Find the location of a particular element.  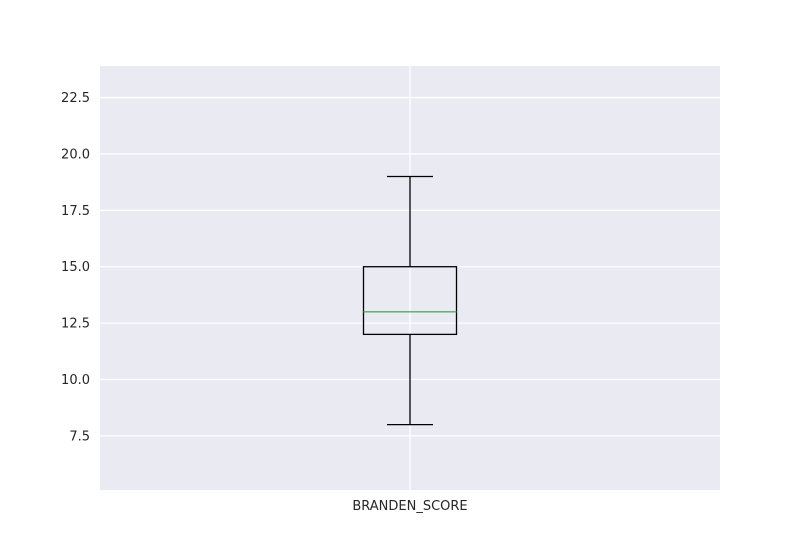

x-axis-ticks: BRANDEN_SCORE is located at coordinates (409, 506).